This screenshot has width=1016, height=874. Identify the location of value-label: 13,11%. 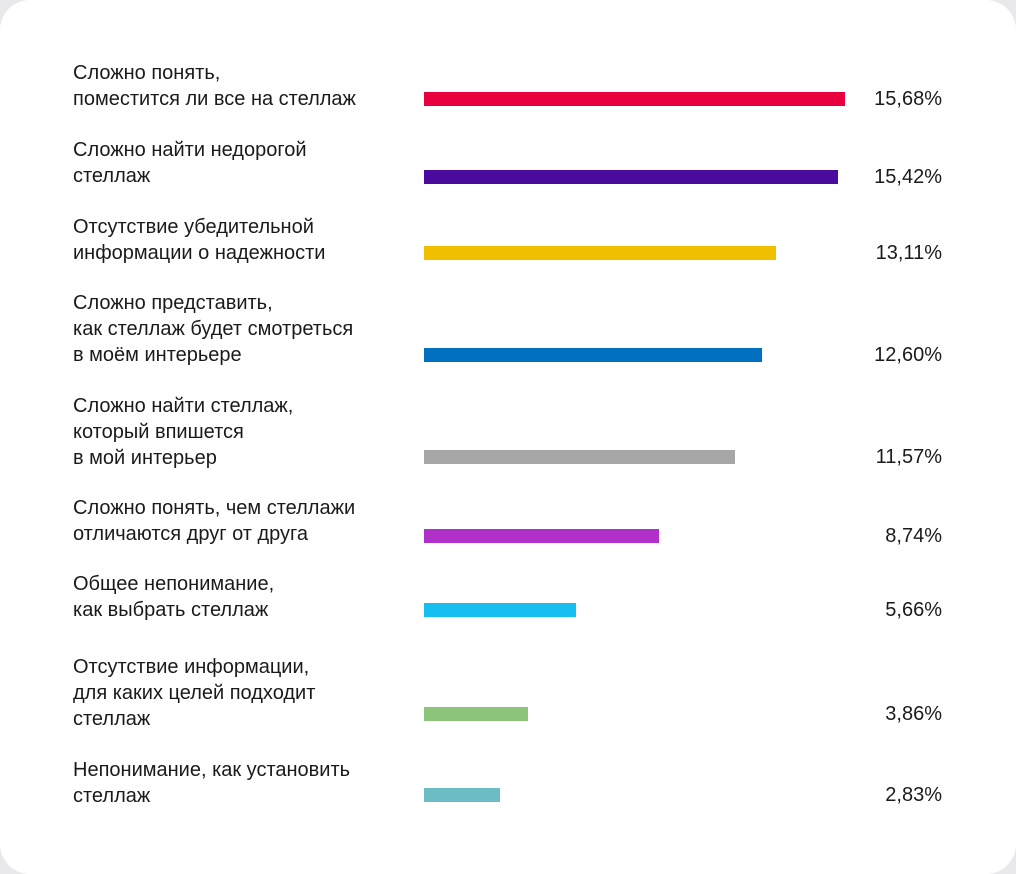
(908, 253).